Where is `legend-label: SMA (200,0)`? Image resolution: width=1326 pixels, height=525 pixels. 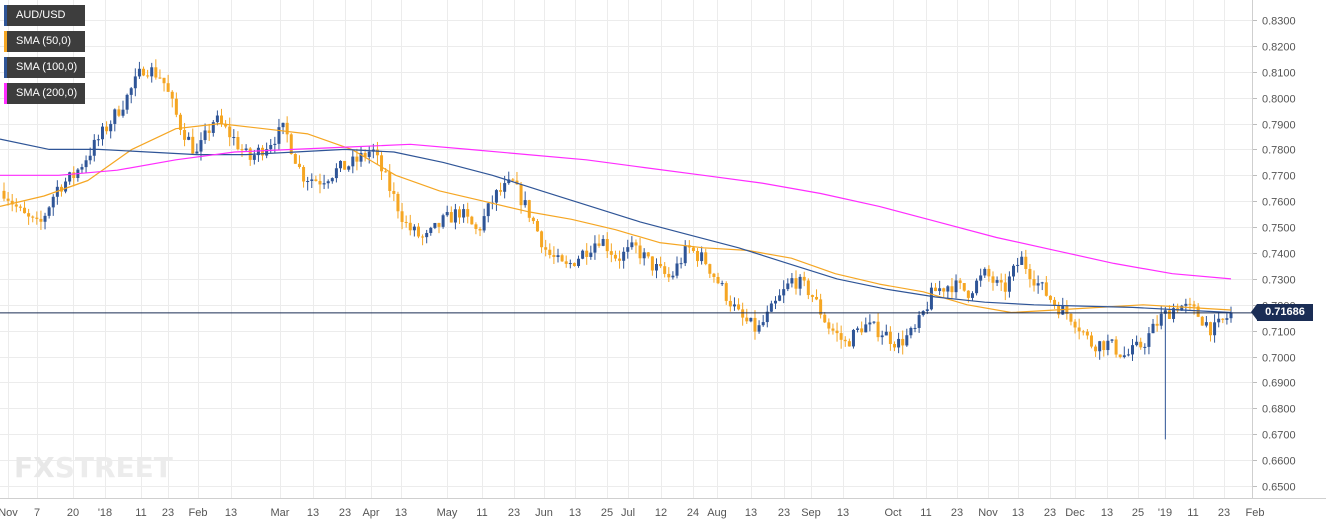 legend-label: SMA (200,0) is located at coordinates (47, 93).